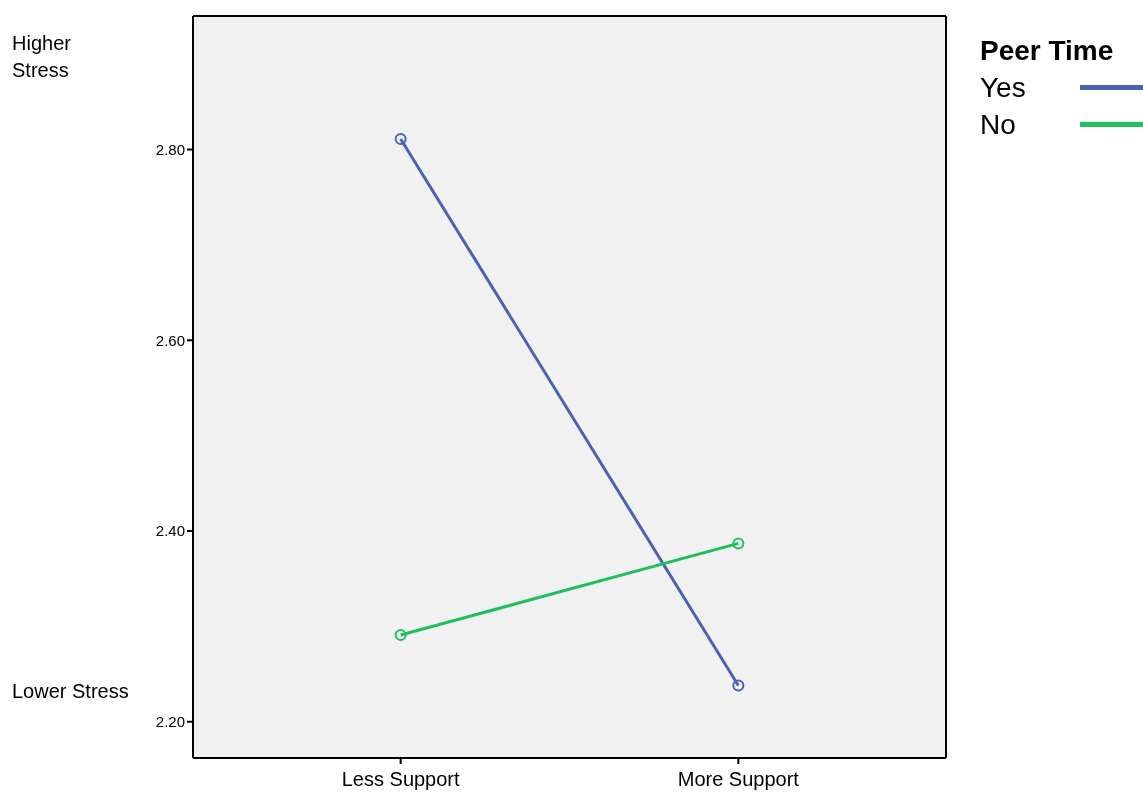  What do you see at coordinates (998, 125) in the screenshot?
I see `legend-label: No` at bounding box center [998, 125].